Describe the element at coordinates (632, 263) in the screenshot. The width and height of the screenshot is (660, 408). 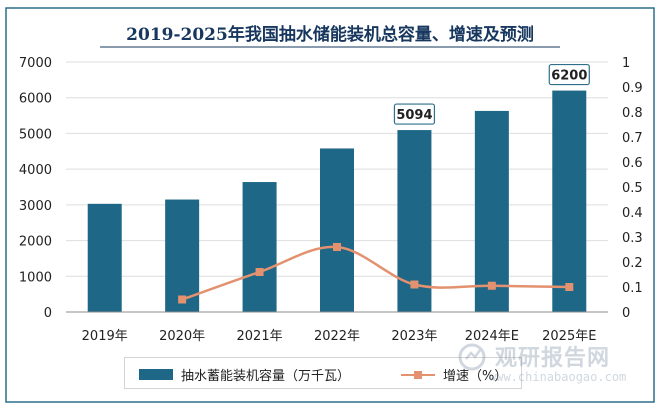
I see `y-right-tick-label: 0.2` at that location.